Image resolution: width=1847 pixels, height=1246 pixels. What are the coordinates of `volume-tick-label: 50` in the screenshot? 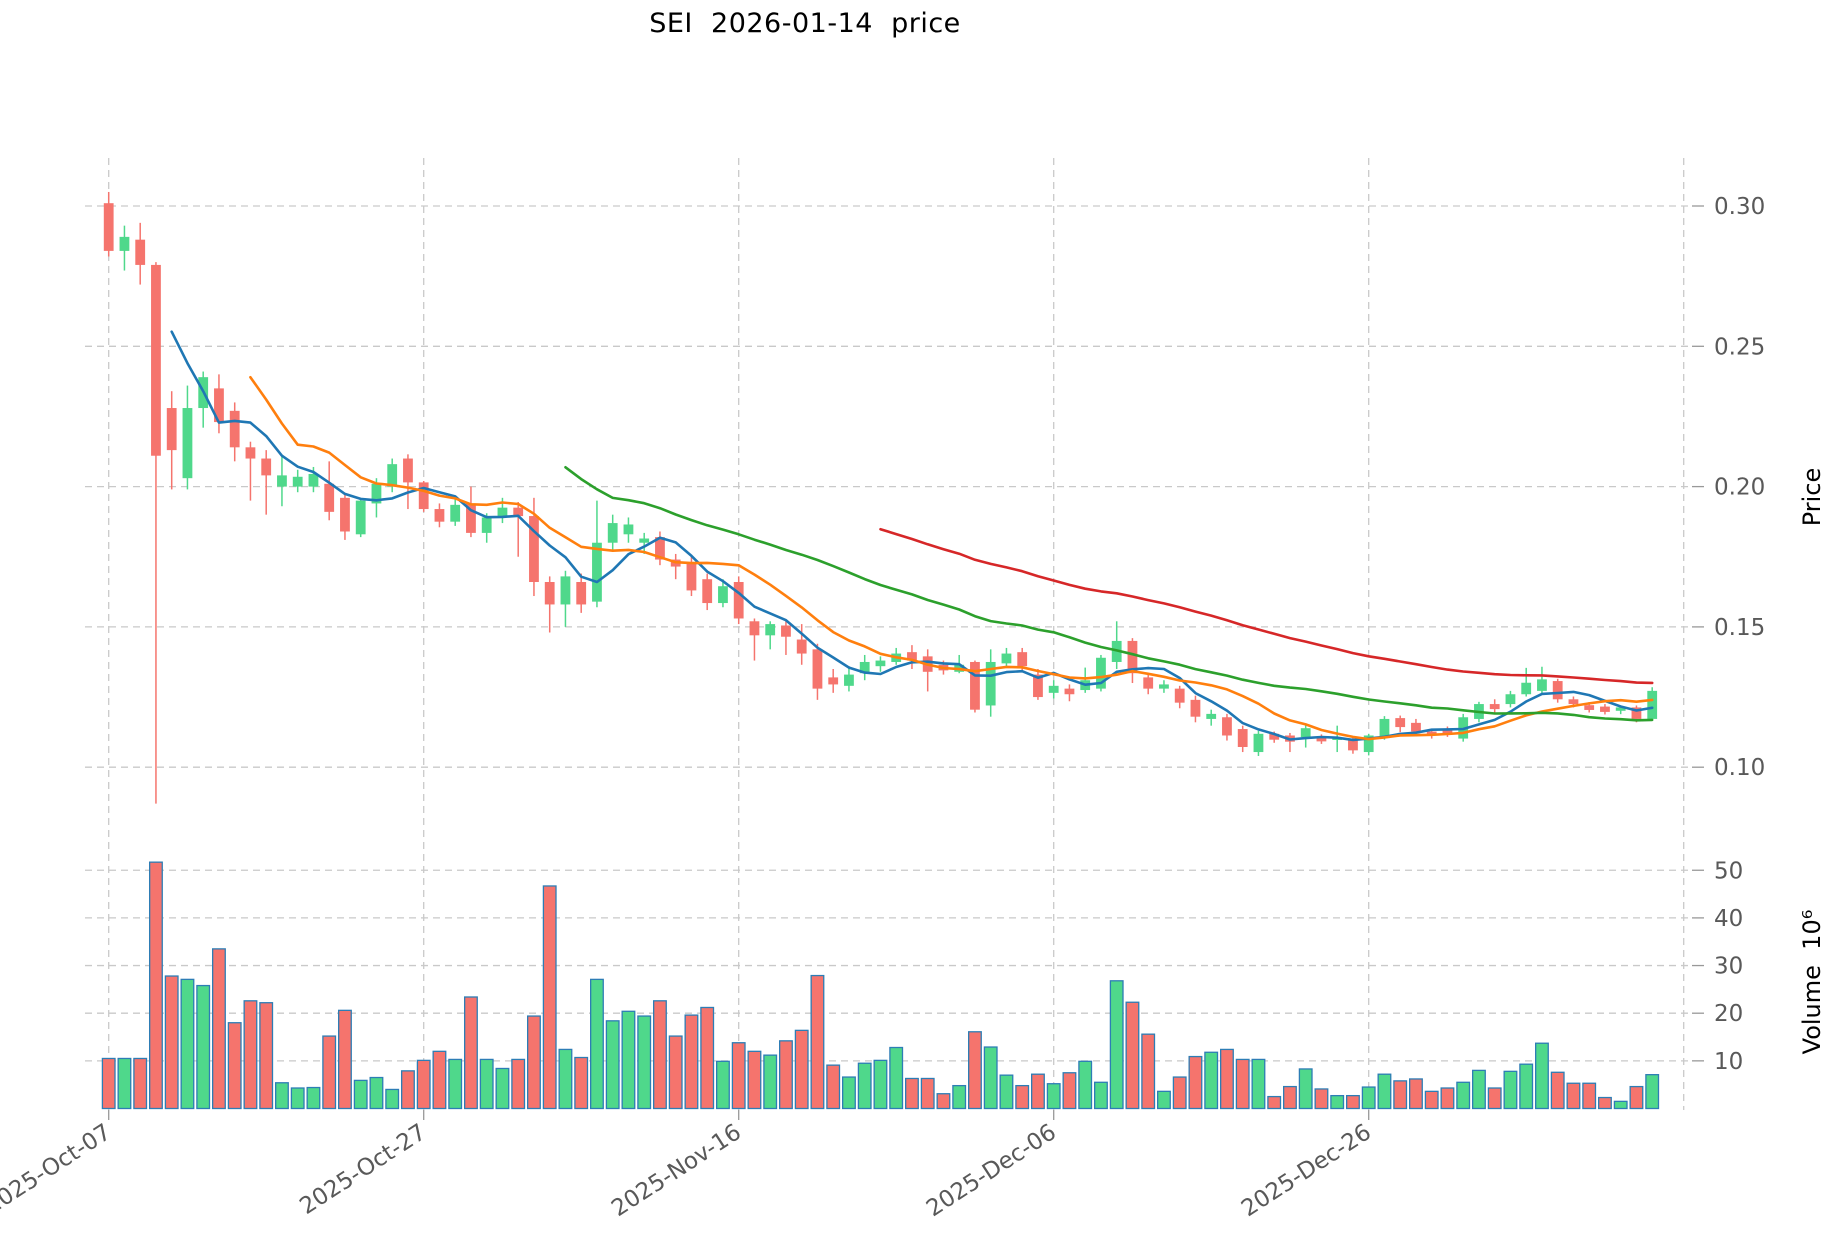 It's located at (1728, 871).